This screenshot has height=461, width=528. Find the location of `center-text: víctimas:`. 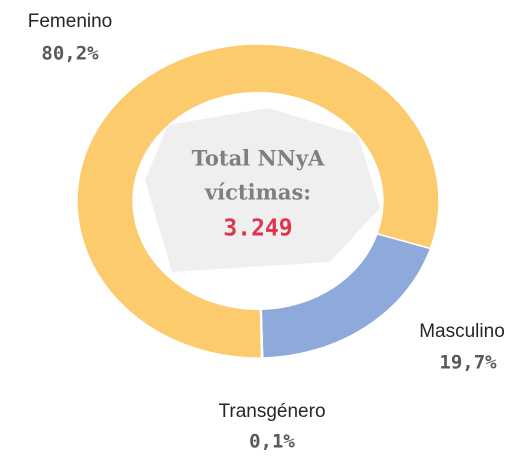

center-text: víctimas: is located at coordinates (257, 192).